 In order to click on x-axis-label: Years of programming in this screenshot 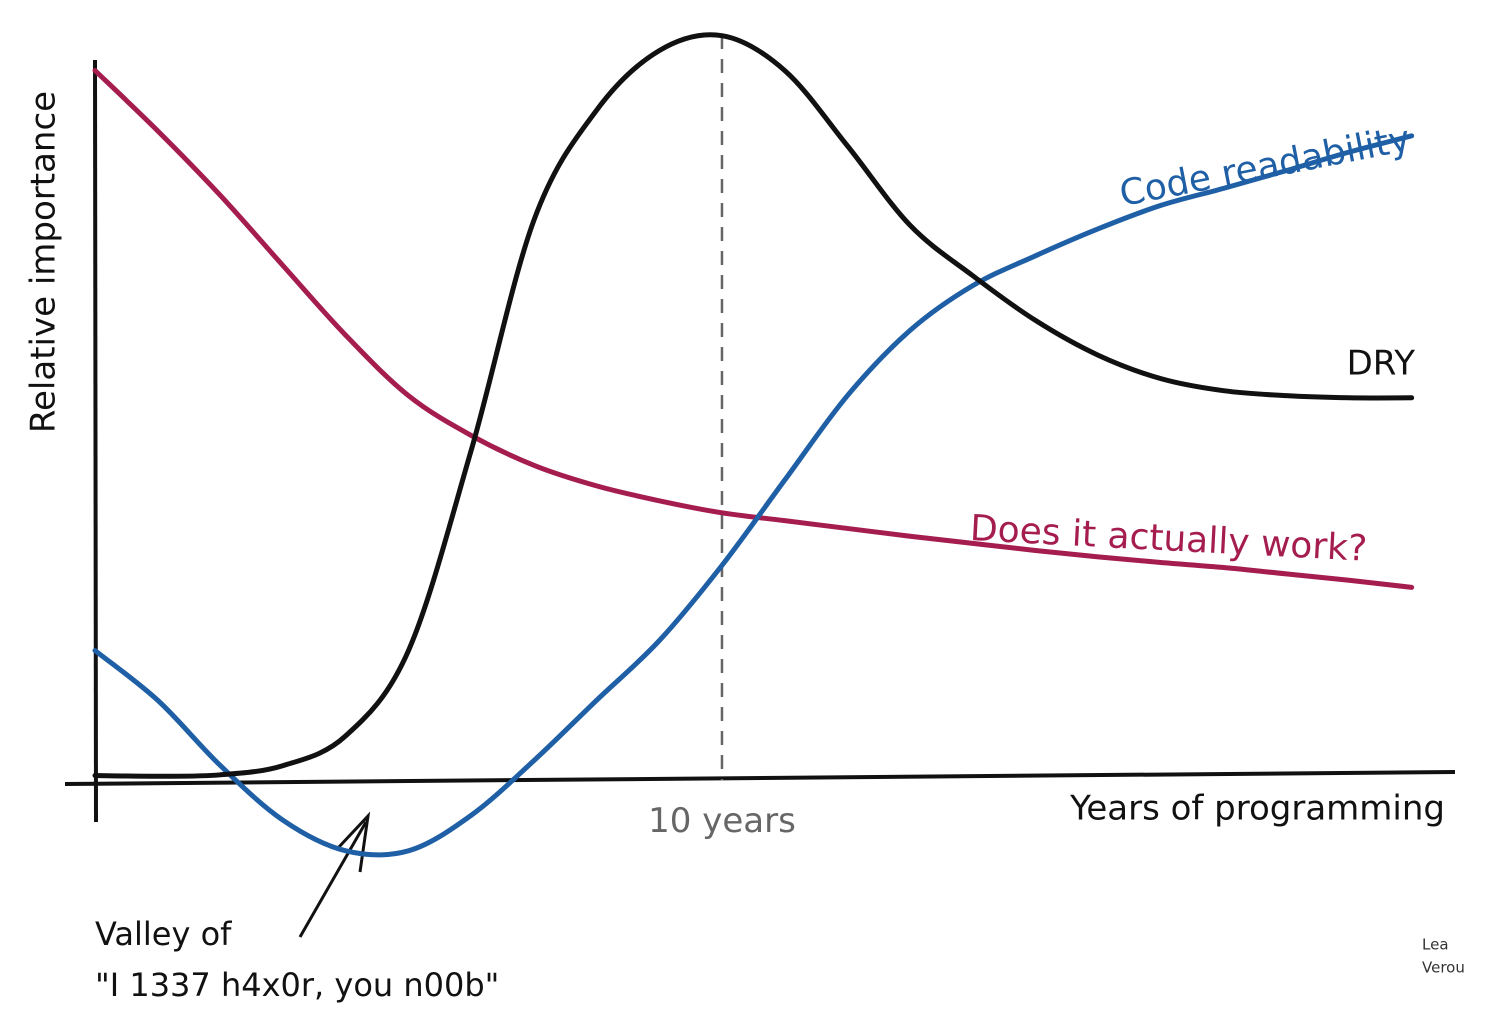, I will do `click(1257, 809)`.